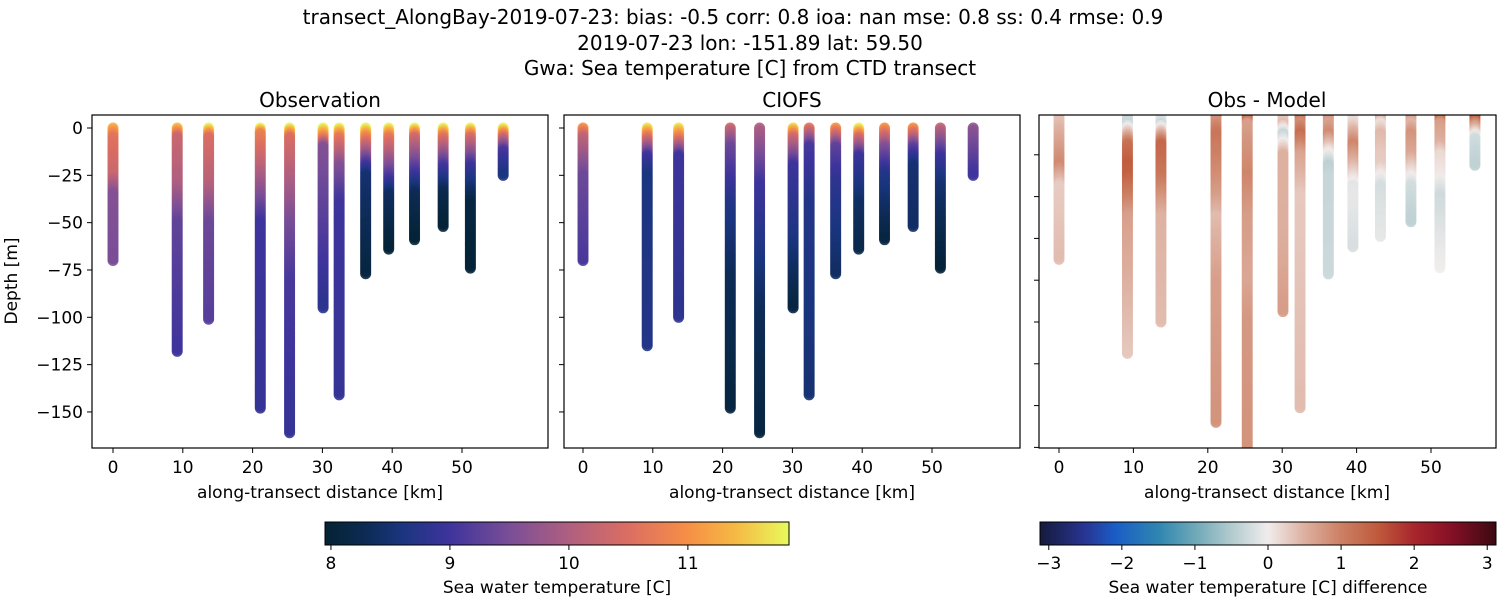 This screenshot has height=604, width=1500. What do you see at coordinates (1414, 564) in the screenshot?
I see `colorbar-tick-label: 2` at bounding box center [1414, 564].